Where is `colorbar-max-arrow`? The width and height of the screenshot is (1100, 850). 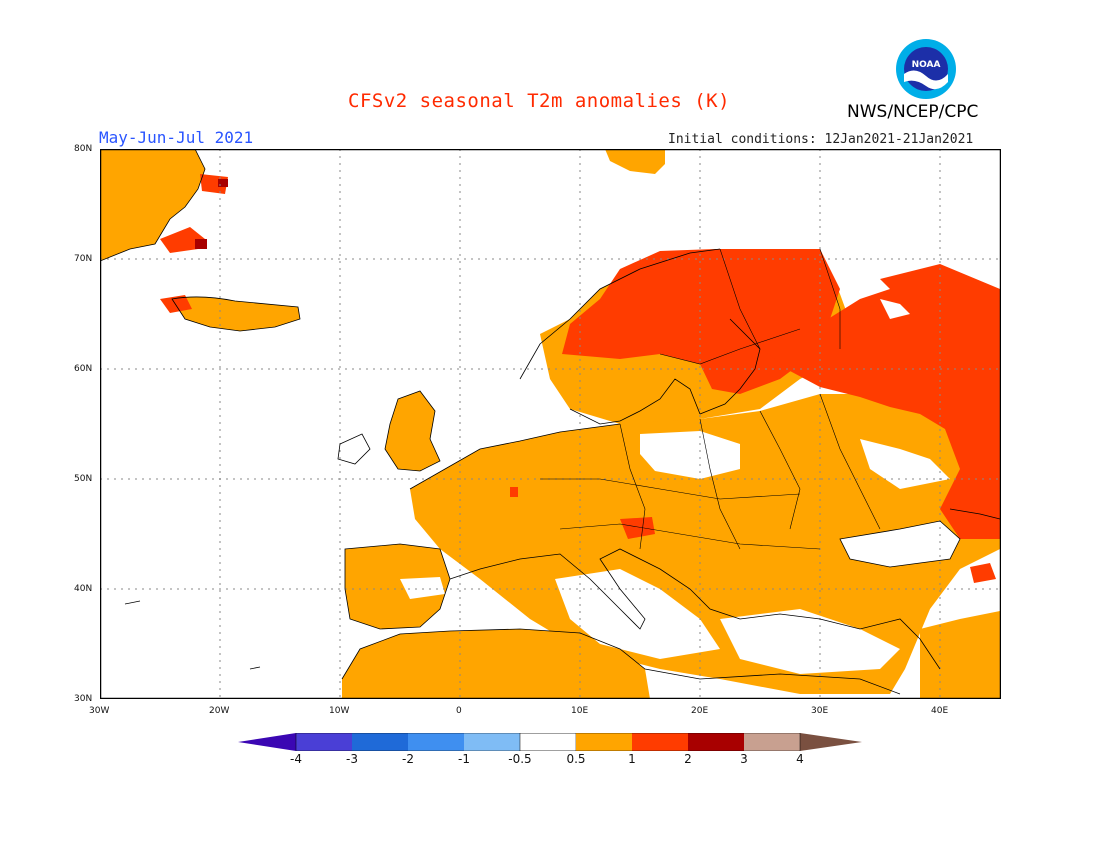
colorbar-max-arrow is located at coordinates (831, 742).